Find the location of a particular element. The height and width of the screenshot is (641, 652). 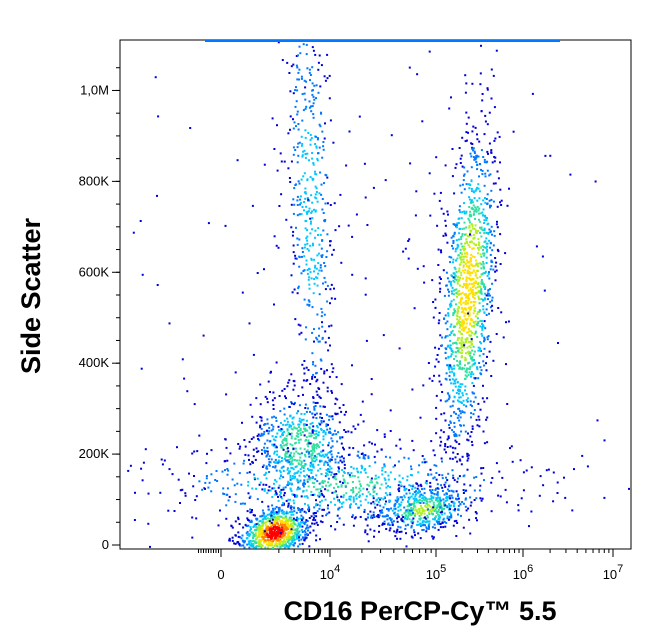

y-tick-label: 0 is located at coordinates (105, 544).